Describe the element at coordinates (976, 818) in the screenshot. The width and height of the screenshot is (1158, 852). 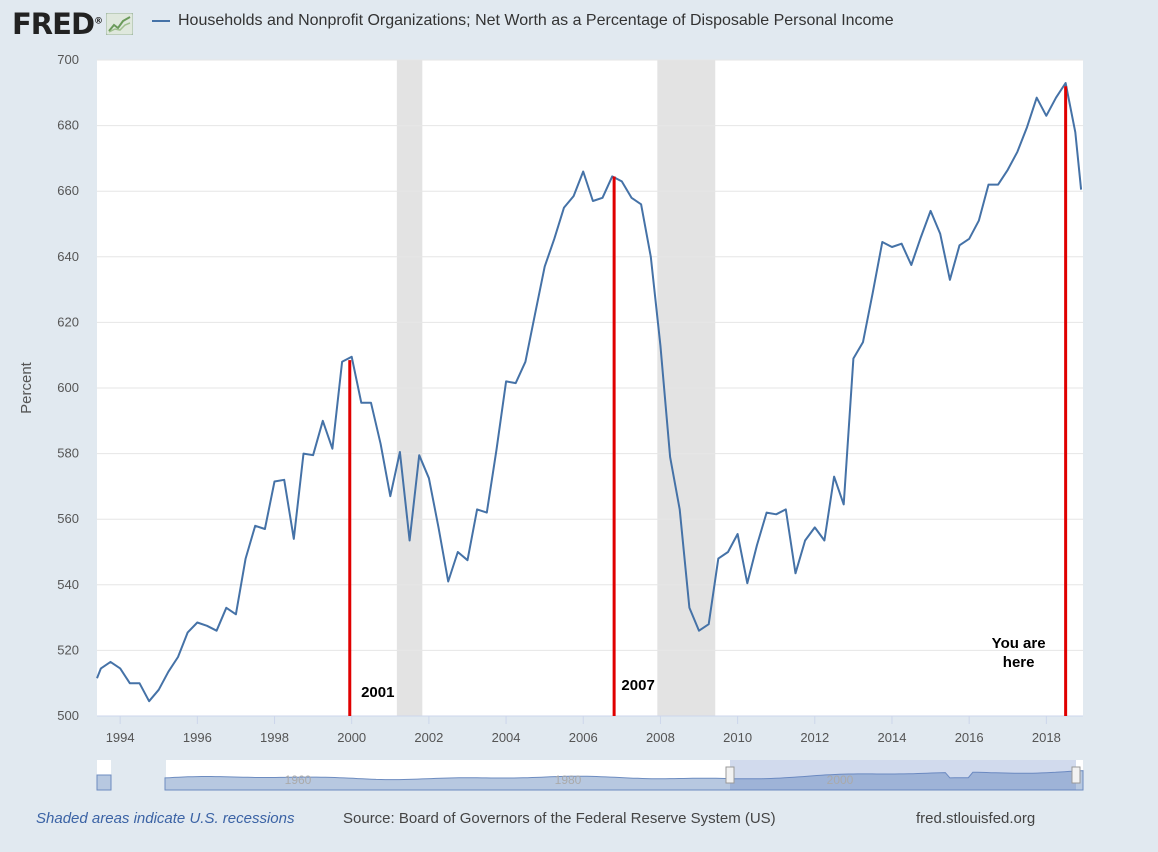
I see `site-link: fred.stlouisfed.org` at that location.